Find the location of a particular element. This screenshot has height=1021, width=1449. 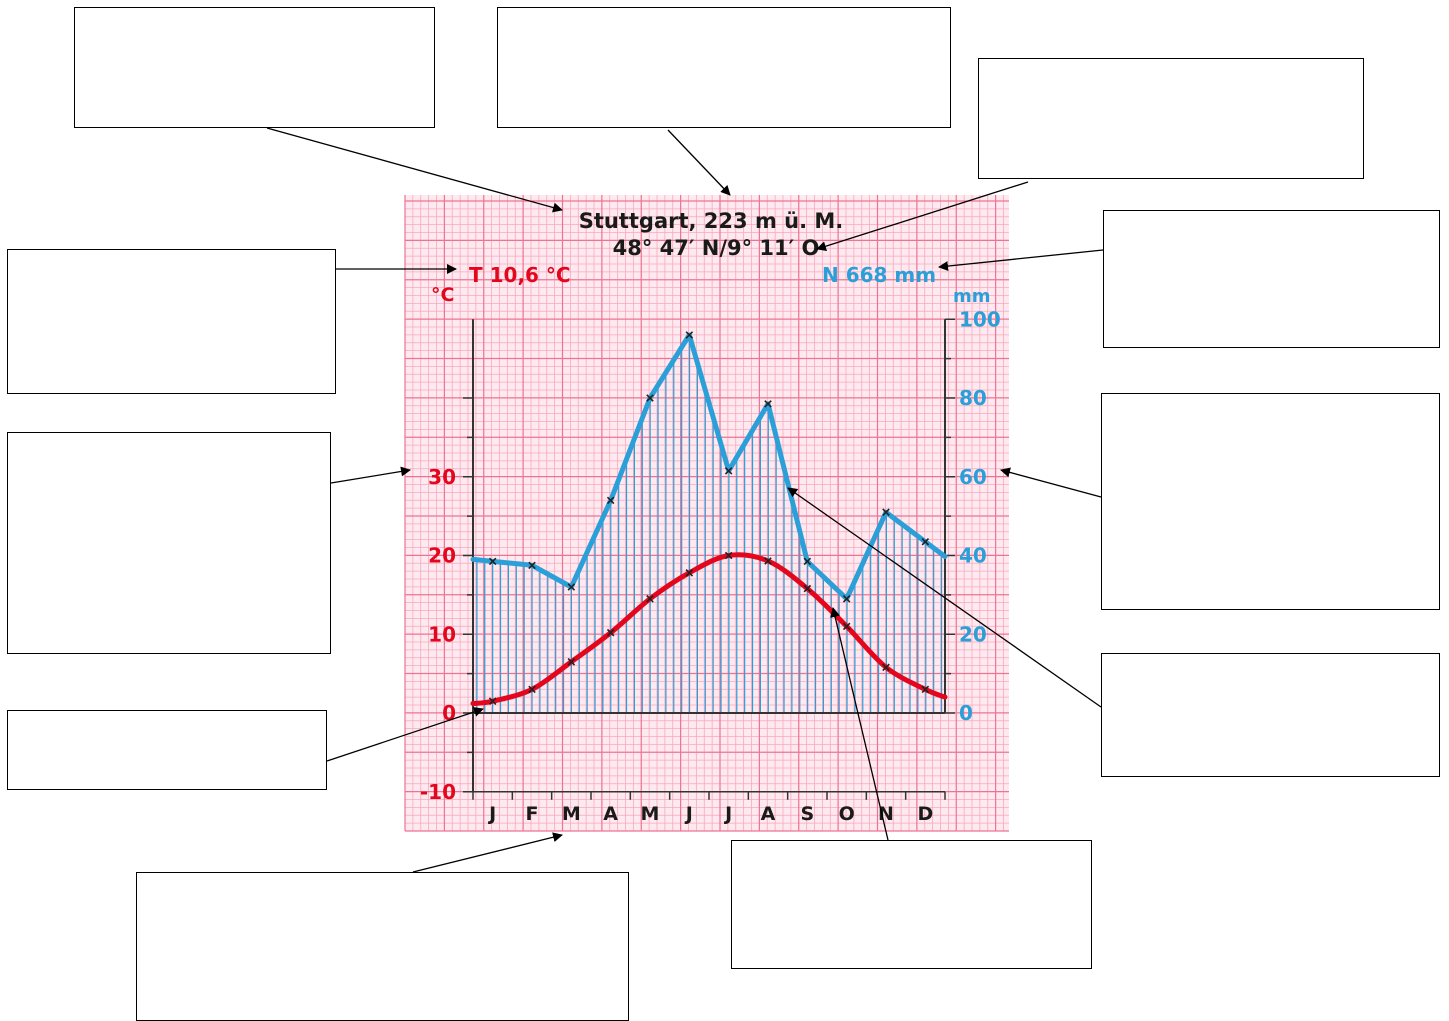

precipitation-tick-label: 0 is located at coordinates (966, 713).